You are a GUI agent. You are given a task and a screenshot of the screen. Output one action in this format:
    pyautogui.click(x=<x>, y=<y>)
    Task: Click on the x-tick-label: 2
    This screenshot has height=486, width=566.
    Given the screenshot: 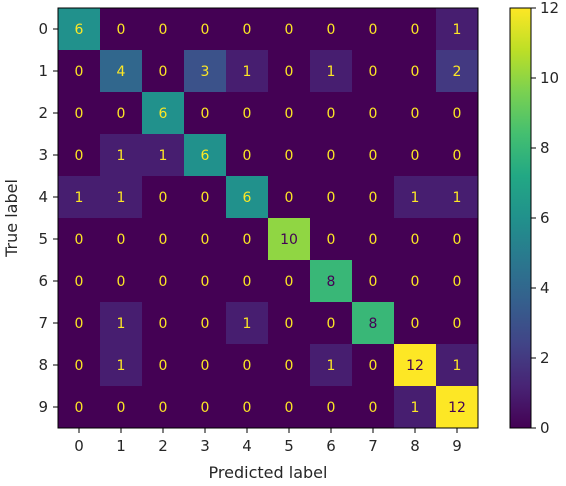 What is the action you would take?
    pyautogui.click(x=163, y=446)
    